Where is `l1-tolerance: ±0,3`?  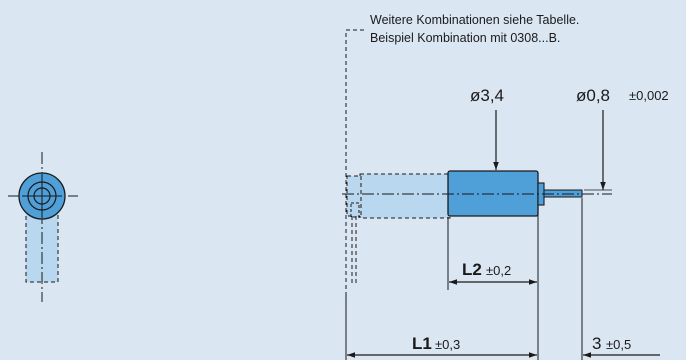 l1-tolerance: ±0,3 is located at coordinates (447, 344).